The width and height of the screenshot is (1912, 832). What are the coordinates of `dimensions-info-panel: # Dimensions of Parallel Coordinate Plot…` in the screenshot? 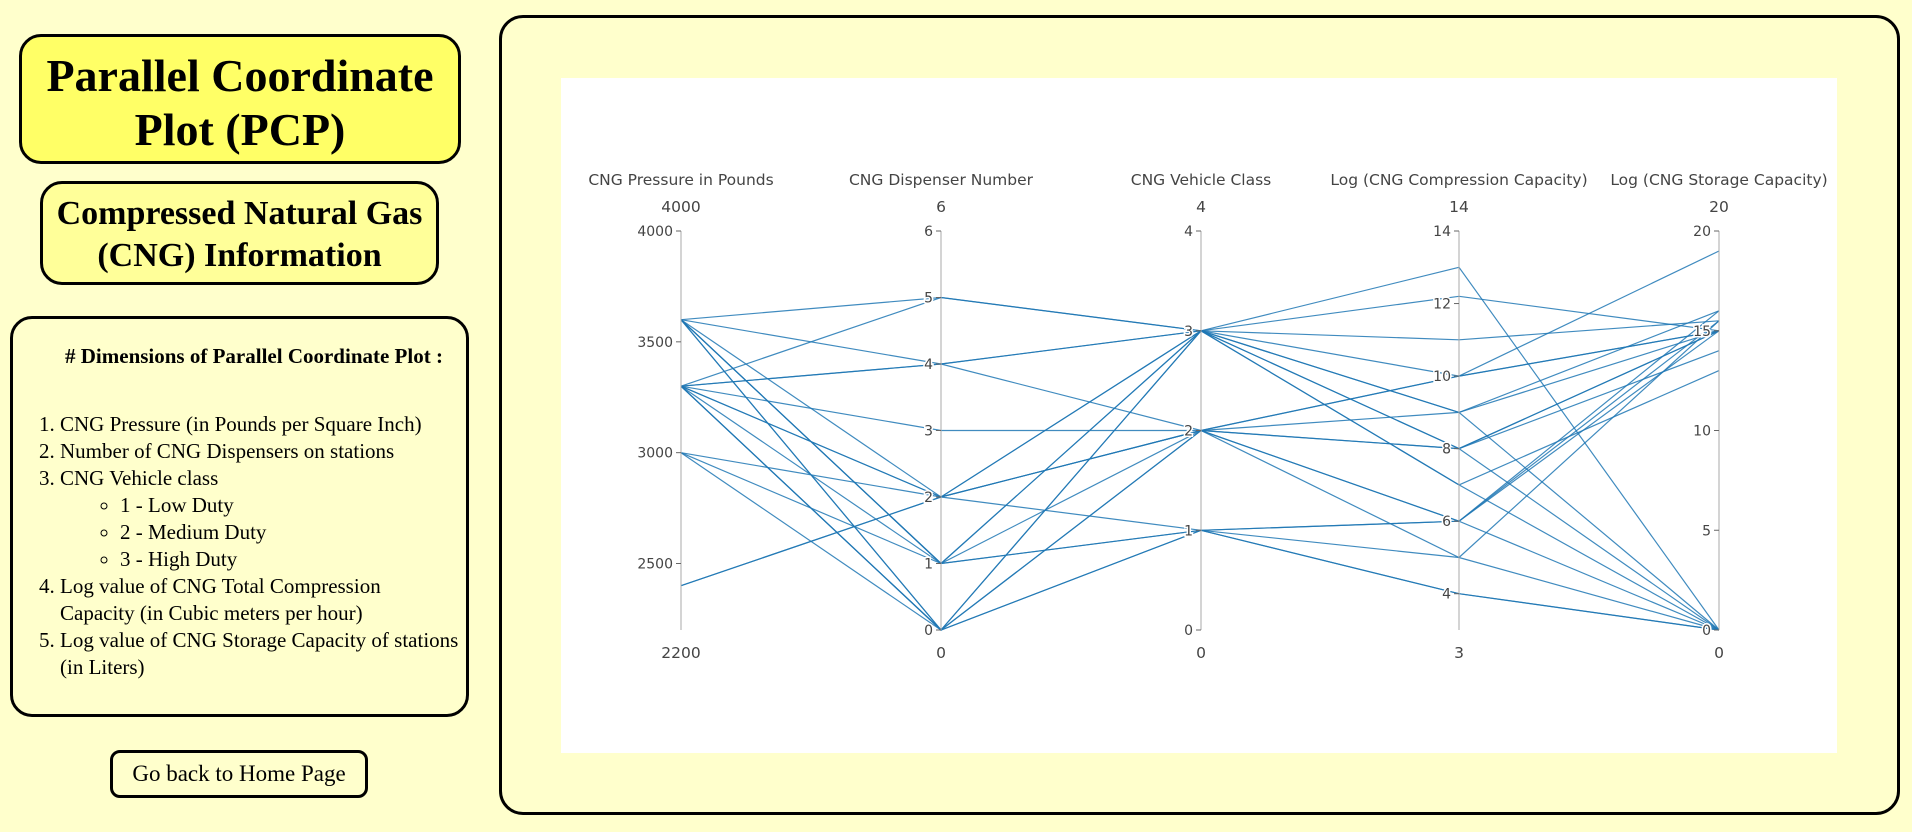 It's located at (239, 516).